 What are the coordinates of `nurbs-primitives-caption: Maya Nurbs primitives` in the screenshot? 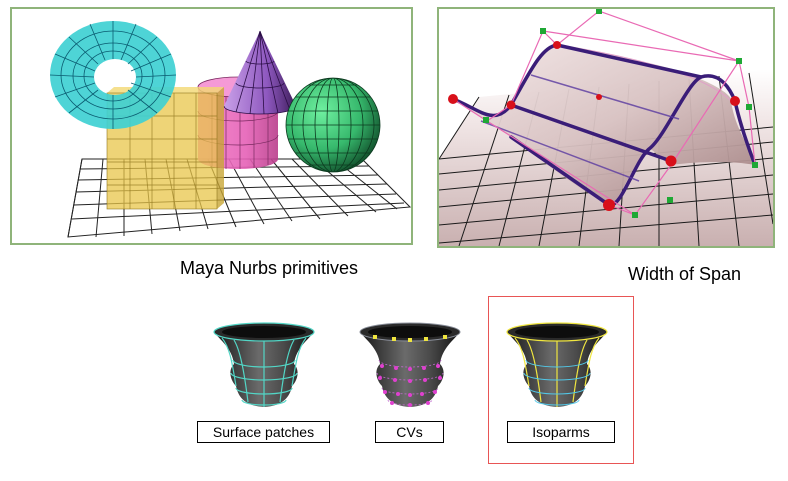 It's located at (269, 268).